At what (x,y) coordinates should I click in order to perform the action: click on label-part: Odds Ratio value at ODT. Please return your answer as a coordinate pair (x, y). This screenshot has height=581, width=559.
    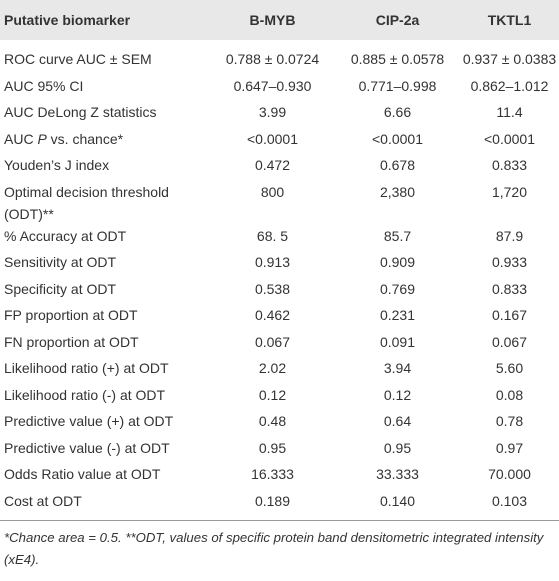
    Looking at the image, I should click on (82, 474).